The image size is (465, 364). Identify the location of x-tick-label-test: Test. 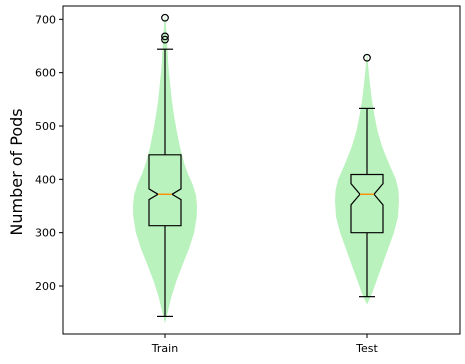
(366, 348).